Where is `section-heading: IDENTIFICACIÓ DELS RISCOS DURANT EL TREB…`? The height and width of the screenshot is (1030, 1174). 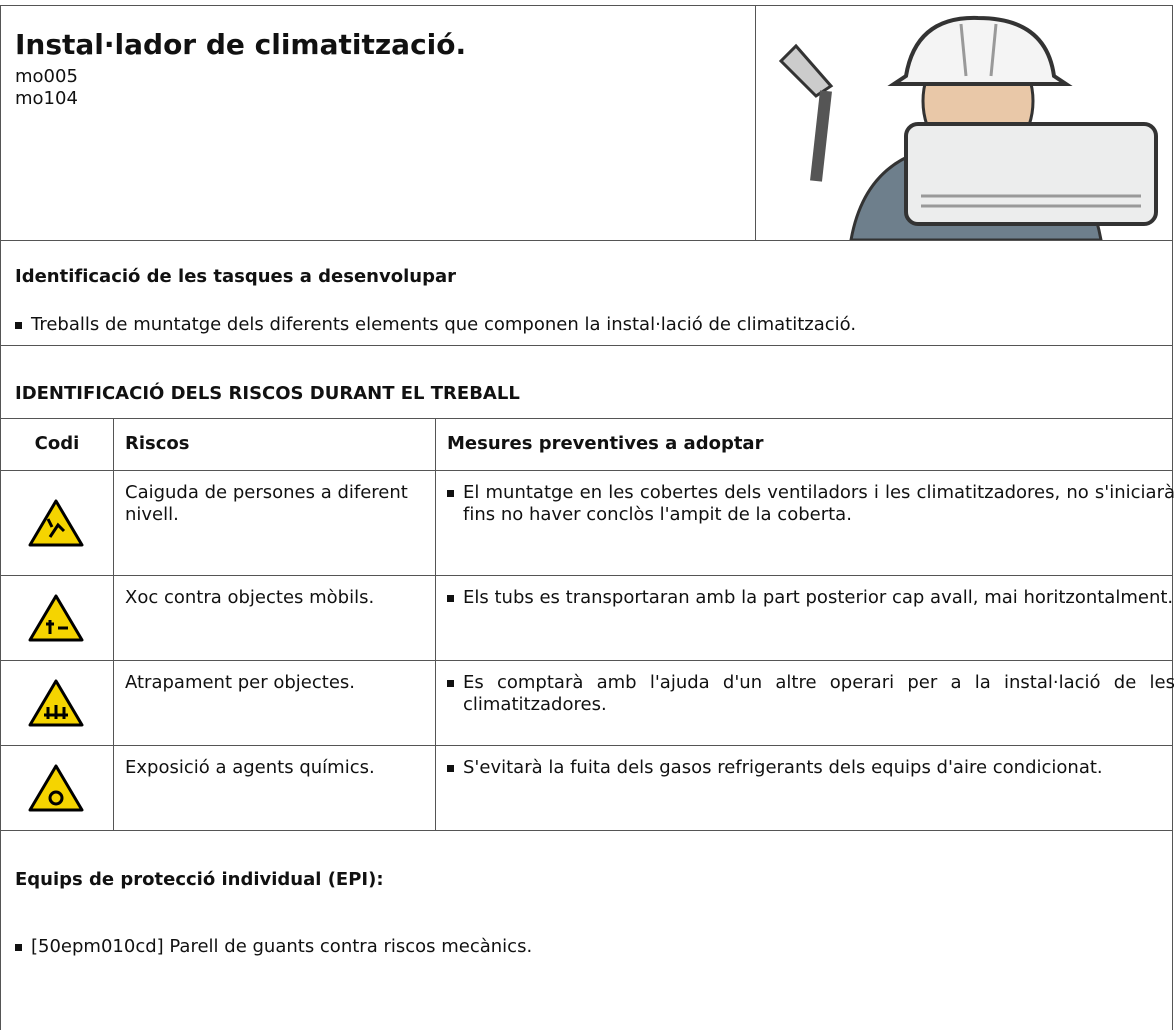
section-heading: IDENTIFICACIÓ DELS RISCOS DURANT EL TREB… is located at coordinates (267, 393).